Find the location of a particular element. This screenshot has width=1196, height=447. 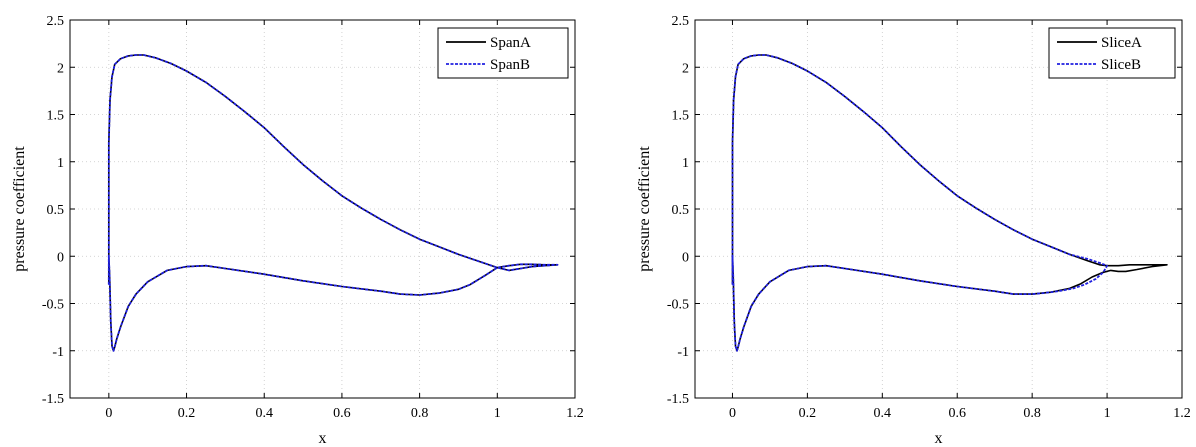

legend: SliceA SliceB is located at coordinates (1112, 53).